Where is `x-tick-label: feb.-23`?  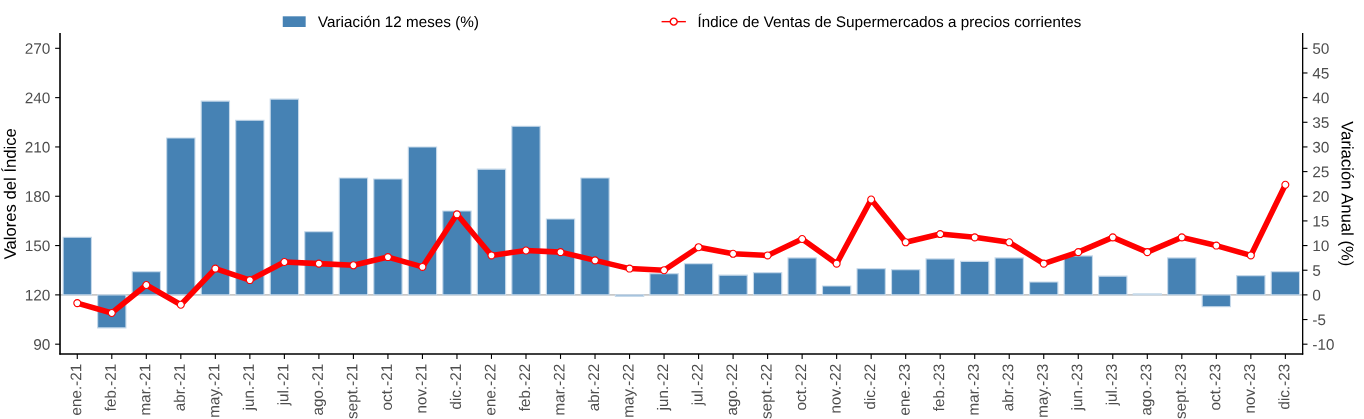 x-tick-label: feb.-23 is located at coordinates (939, 388).